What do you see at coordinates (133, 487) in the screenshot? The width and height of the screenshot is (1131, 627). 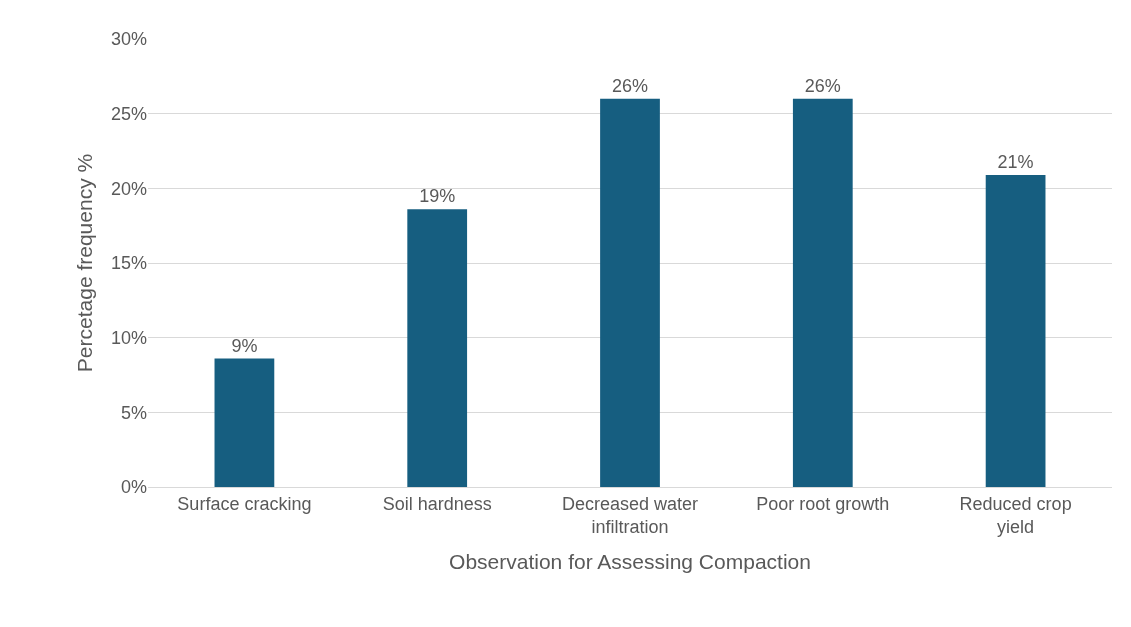 I see `y-tick-label: 0%` at bounding box center [133, 487].